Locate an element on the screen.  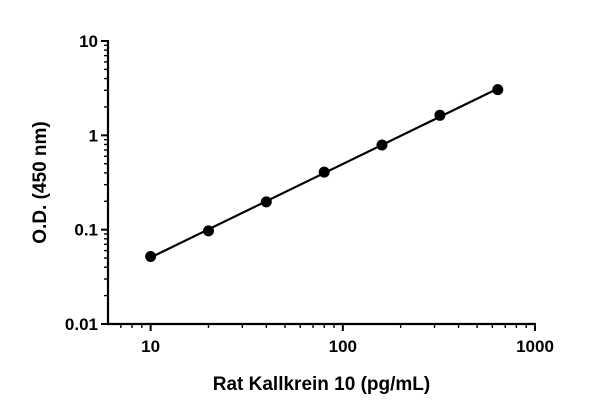
y-tick-label: 1 is located at coordinates (93, 135).